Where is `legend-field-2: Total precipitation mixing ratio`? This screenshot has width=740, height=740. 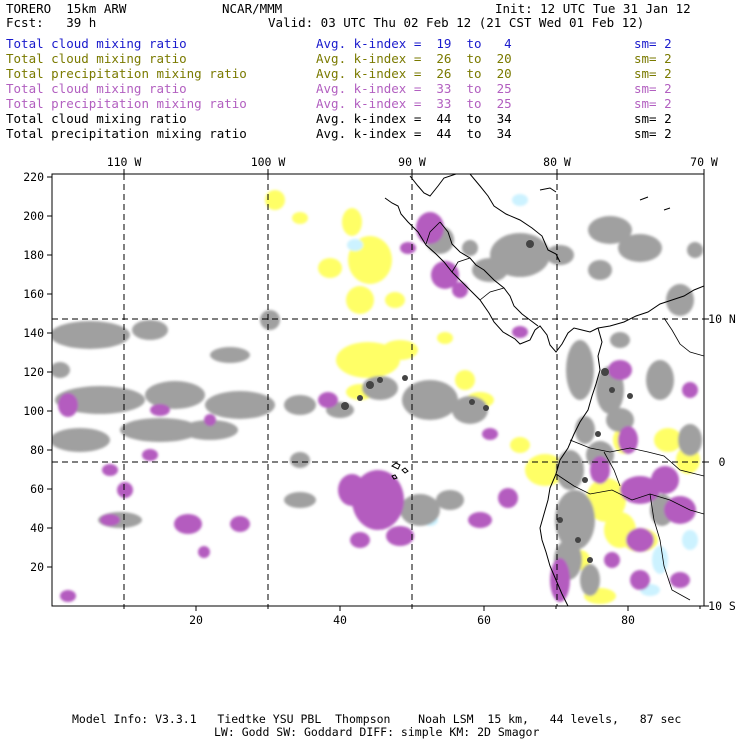
legend-field-2: Total precipitation mixing ratio is located at coordinates (126, 73).